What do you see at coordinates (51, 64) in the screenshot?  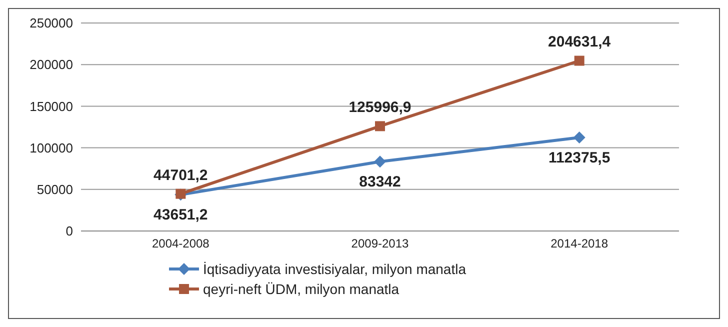 I see `y-tick-label: 200000` at bounding box center [51, 64].